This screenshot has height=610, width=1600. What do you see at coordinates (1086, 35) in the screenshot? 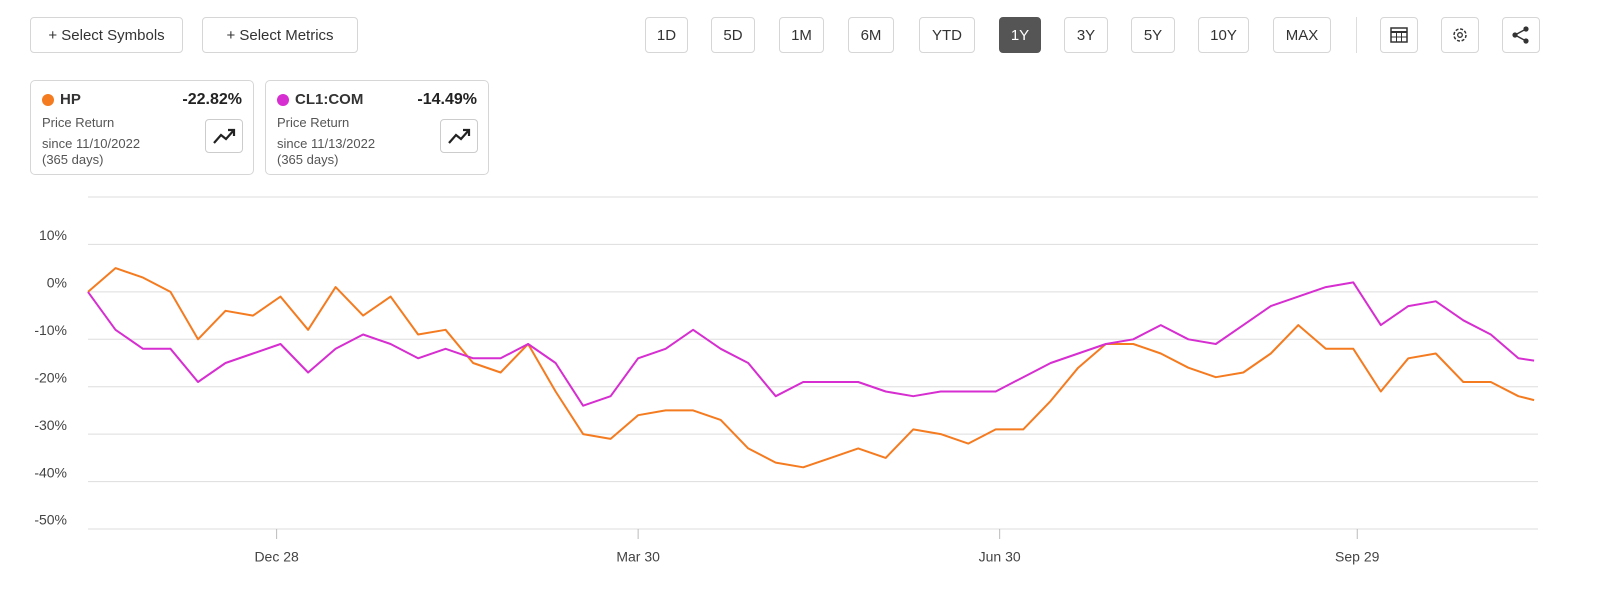
I see `range-button: 3Y` at bounding box center [1086, 35].